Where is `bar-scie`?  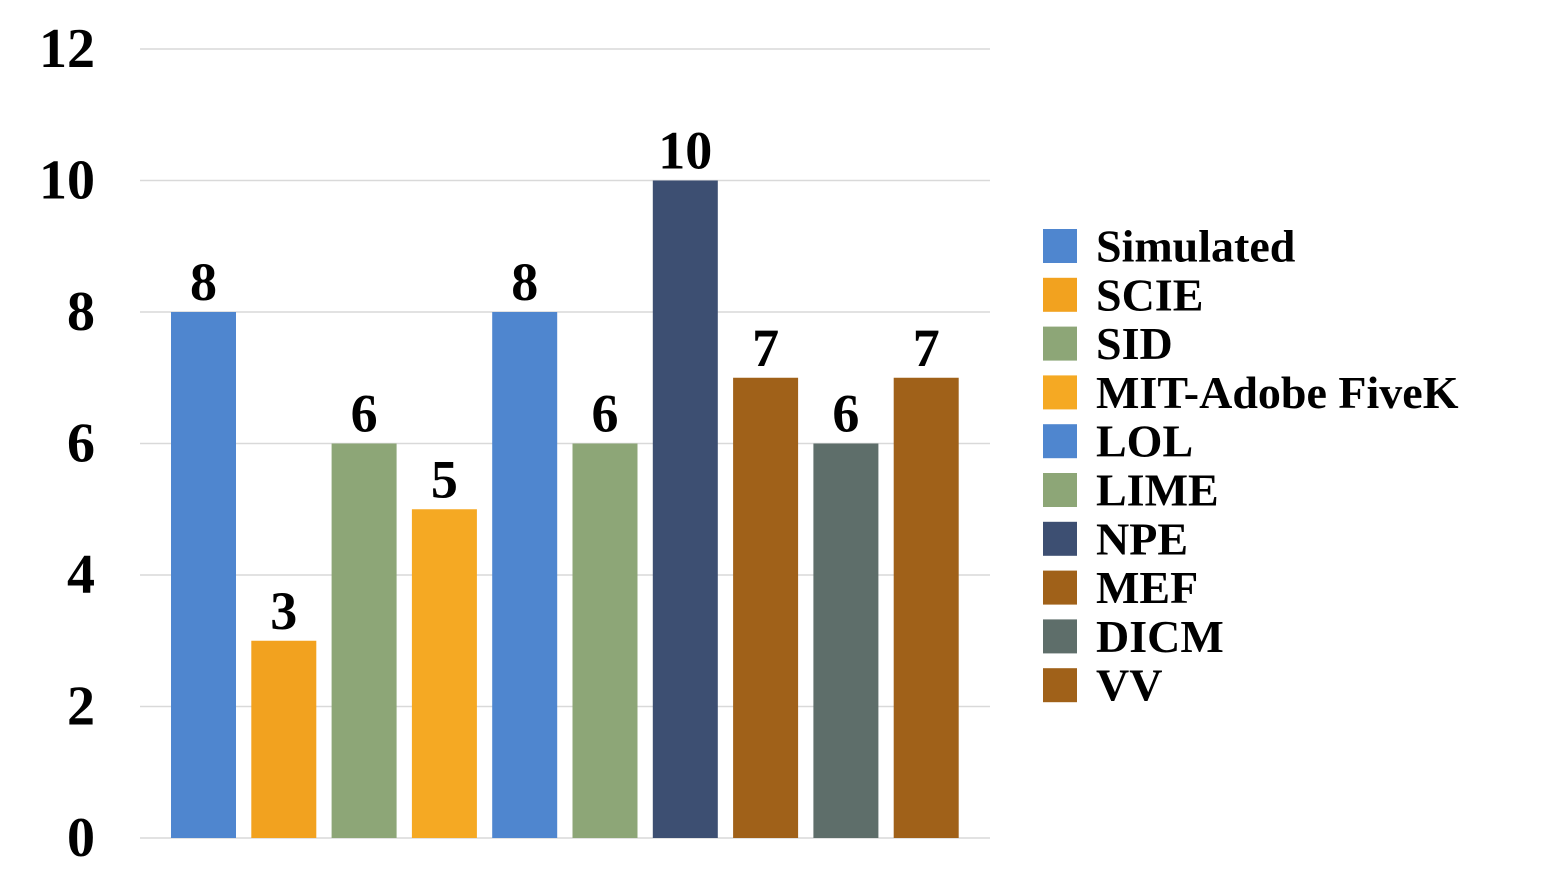
bar-scie is located at coordinates (284, 739).